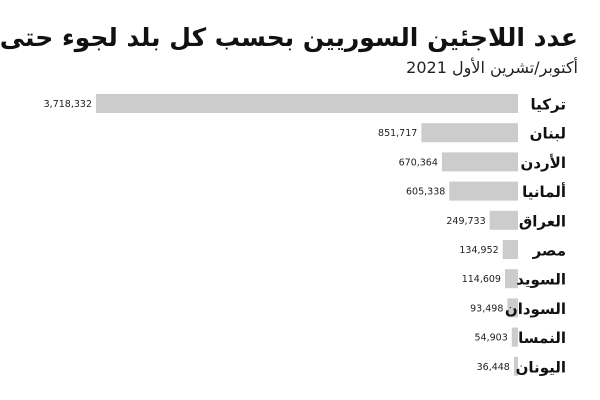 This screenshot has width=600, height=400. What do you see at coordinates (493, 367) in the screenshot?
I see `value-label-9: 36,448` at bounding box center [493, 367].